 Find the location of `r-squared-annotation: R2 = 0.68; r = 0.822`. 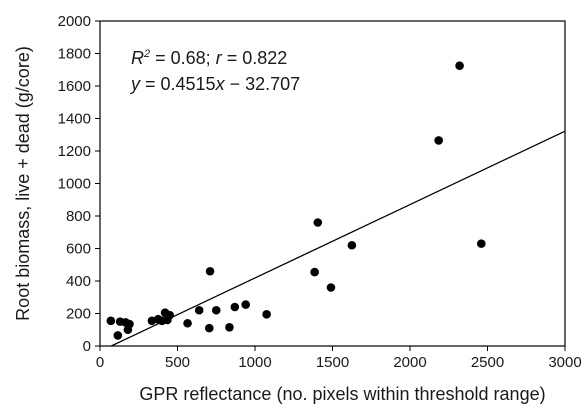

r-squared-annotation: R2 = 0.68; r = 0.822 is located at coordinates (209, 58).